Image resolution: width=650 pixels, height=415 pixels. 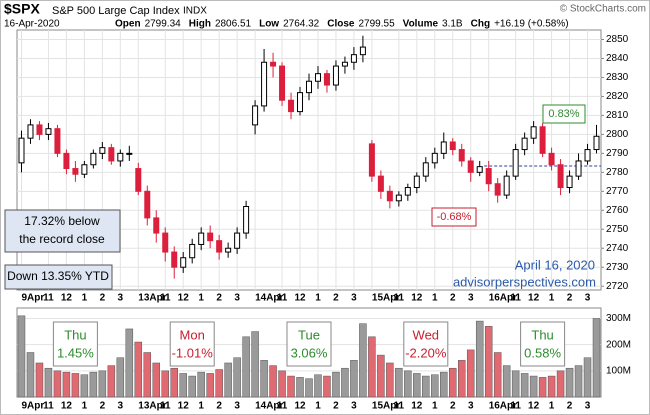 I want to click on note-box, so click(x=58, y=277).